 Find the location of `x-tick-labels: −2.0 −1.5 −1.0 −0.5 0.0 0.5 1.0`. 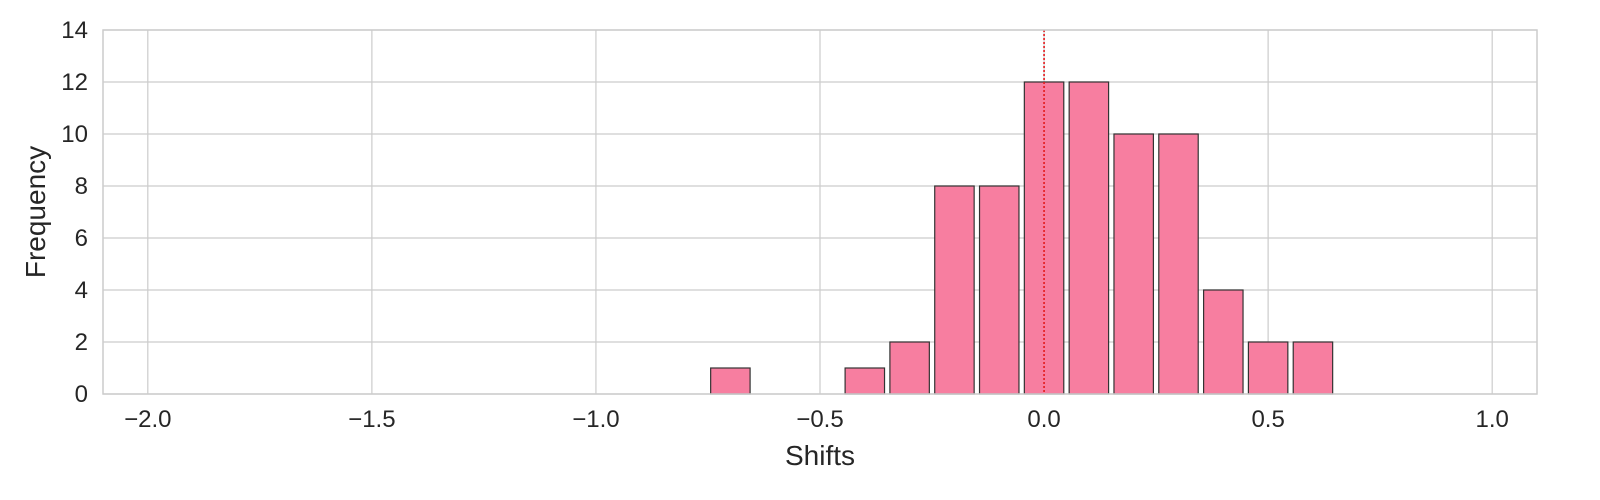

x-tick-labels: −2.0 −1.5 −1.0 −0.5 0.0 0.5 1.0 is located at coordinates (816, 419).